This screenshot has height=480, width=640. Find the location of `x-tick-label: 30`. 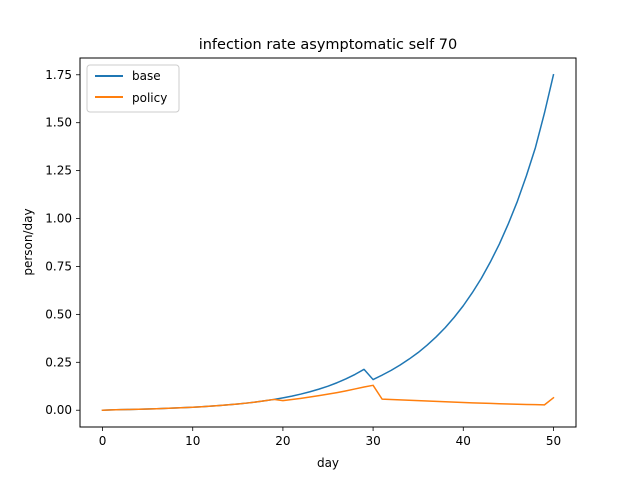

x-tick-label: 30 is located at coordinates (372, 441).